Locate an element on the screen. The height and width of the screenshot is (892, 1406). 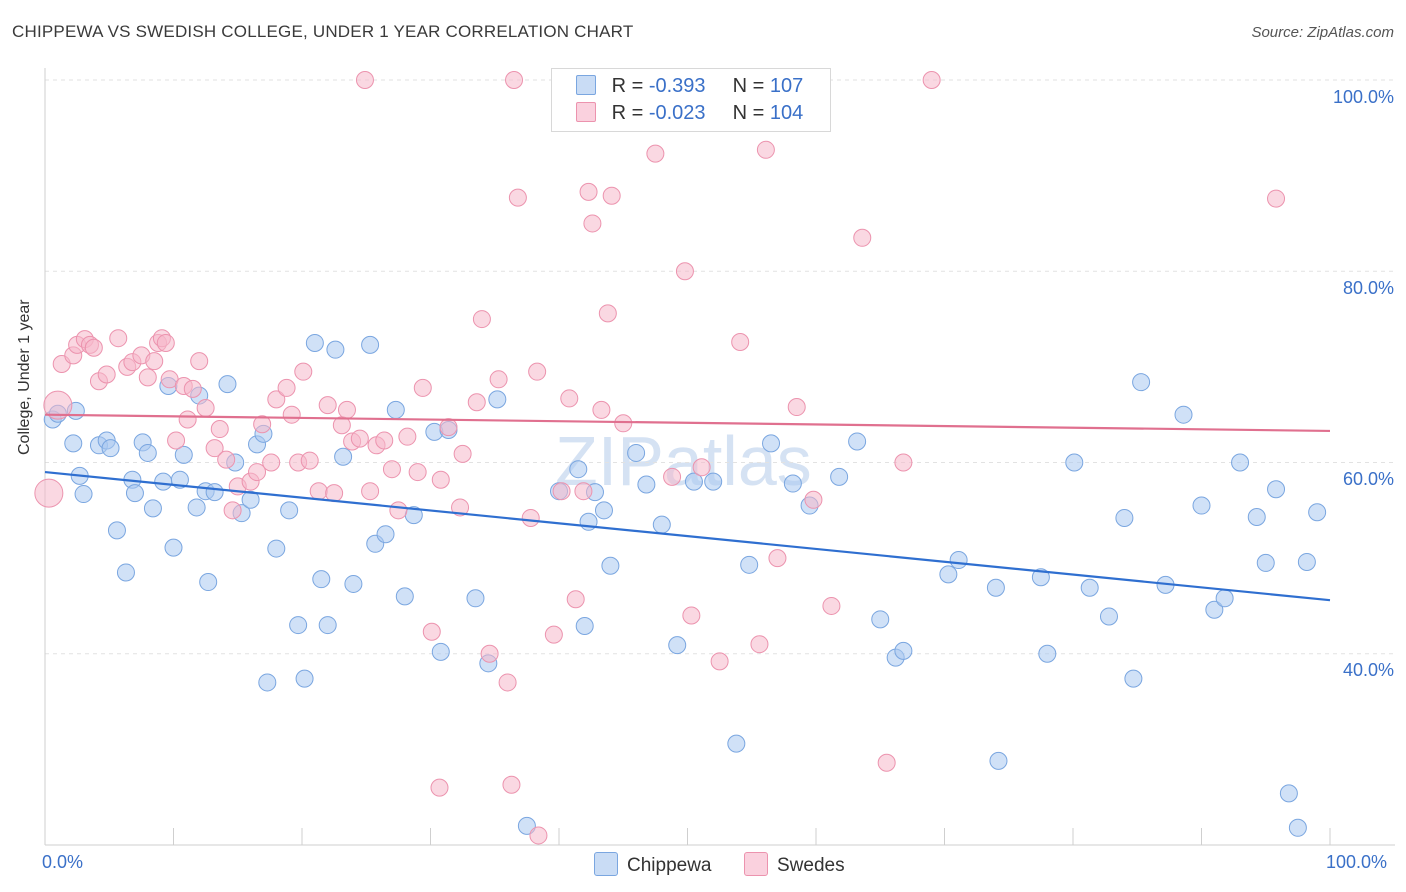
trend-line-chippewa is located at coordinates (687, 536).